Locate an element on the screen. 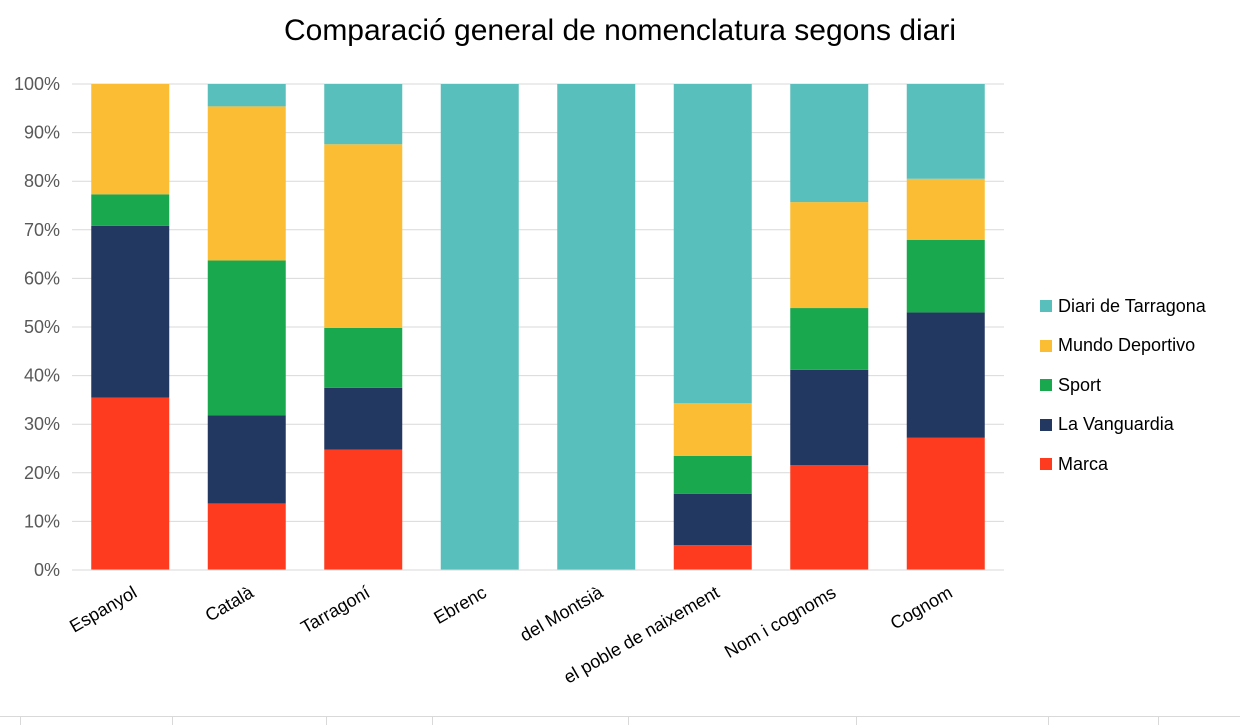 The height and width of the screenshot is (725, 1240). legend-item: Mundo Deportivo is located at coordinates (1123, 345).